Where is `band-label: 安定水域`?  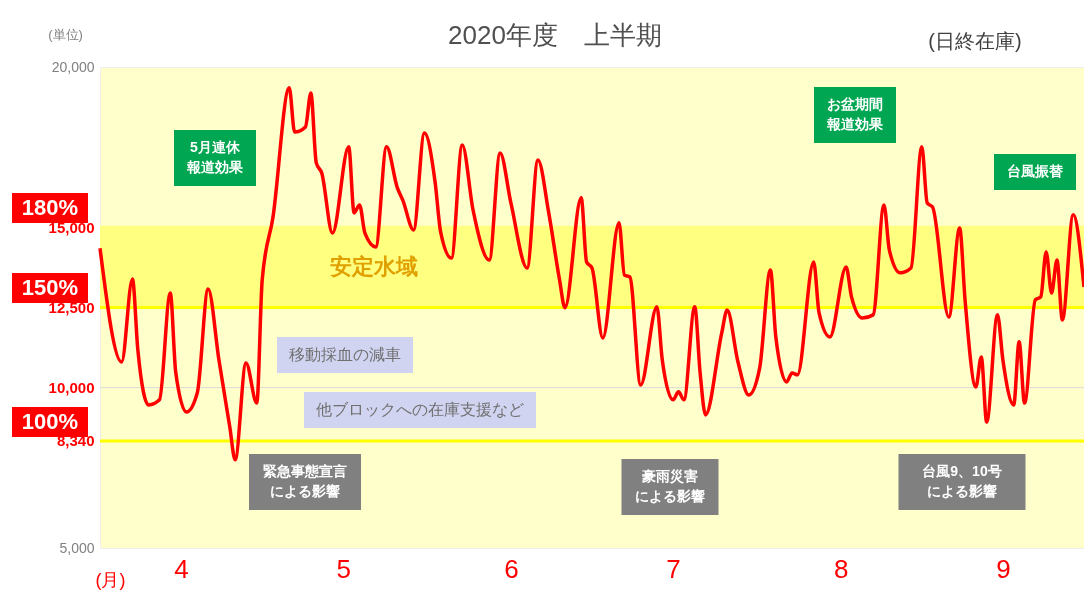
band-label: 安定水域 is located at coordinates (374, 267).